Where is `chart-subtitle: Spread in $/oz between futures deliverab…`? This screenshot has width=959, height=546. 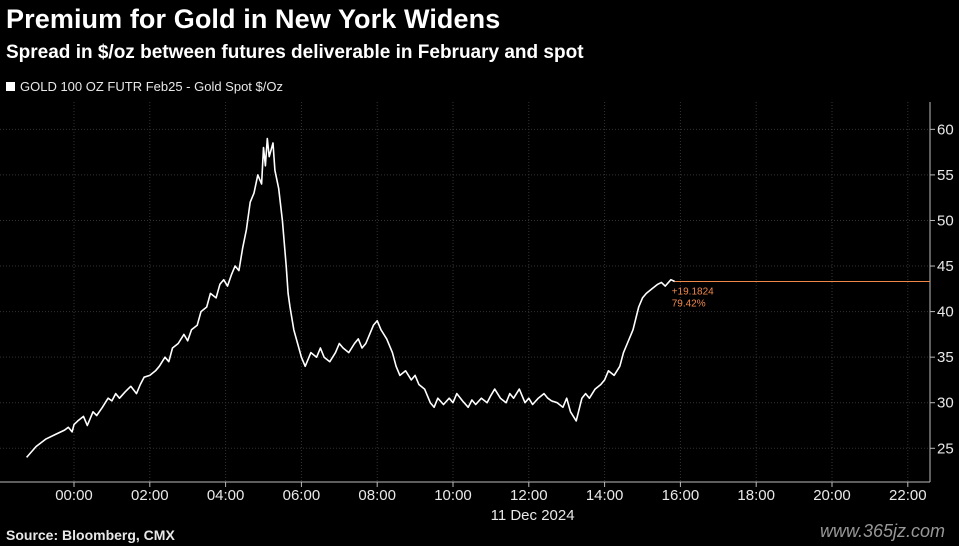
chart-subtitle: Spread in $/oz between futures deliverab… is located at coordinates (295, 52).